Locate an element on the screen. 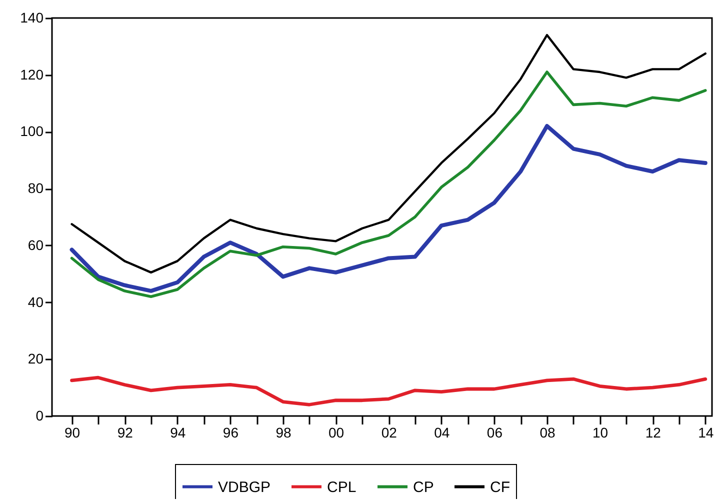 The height and width of the screenshot is (501, 719). x-tick-label: 92 is located at coordinates (125, 432).